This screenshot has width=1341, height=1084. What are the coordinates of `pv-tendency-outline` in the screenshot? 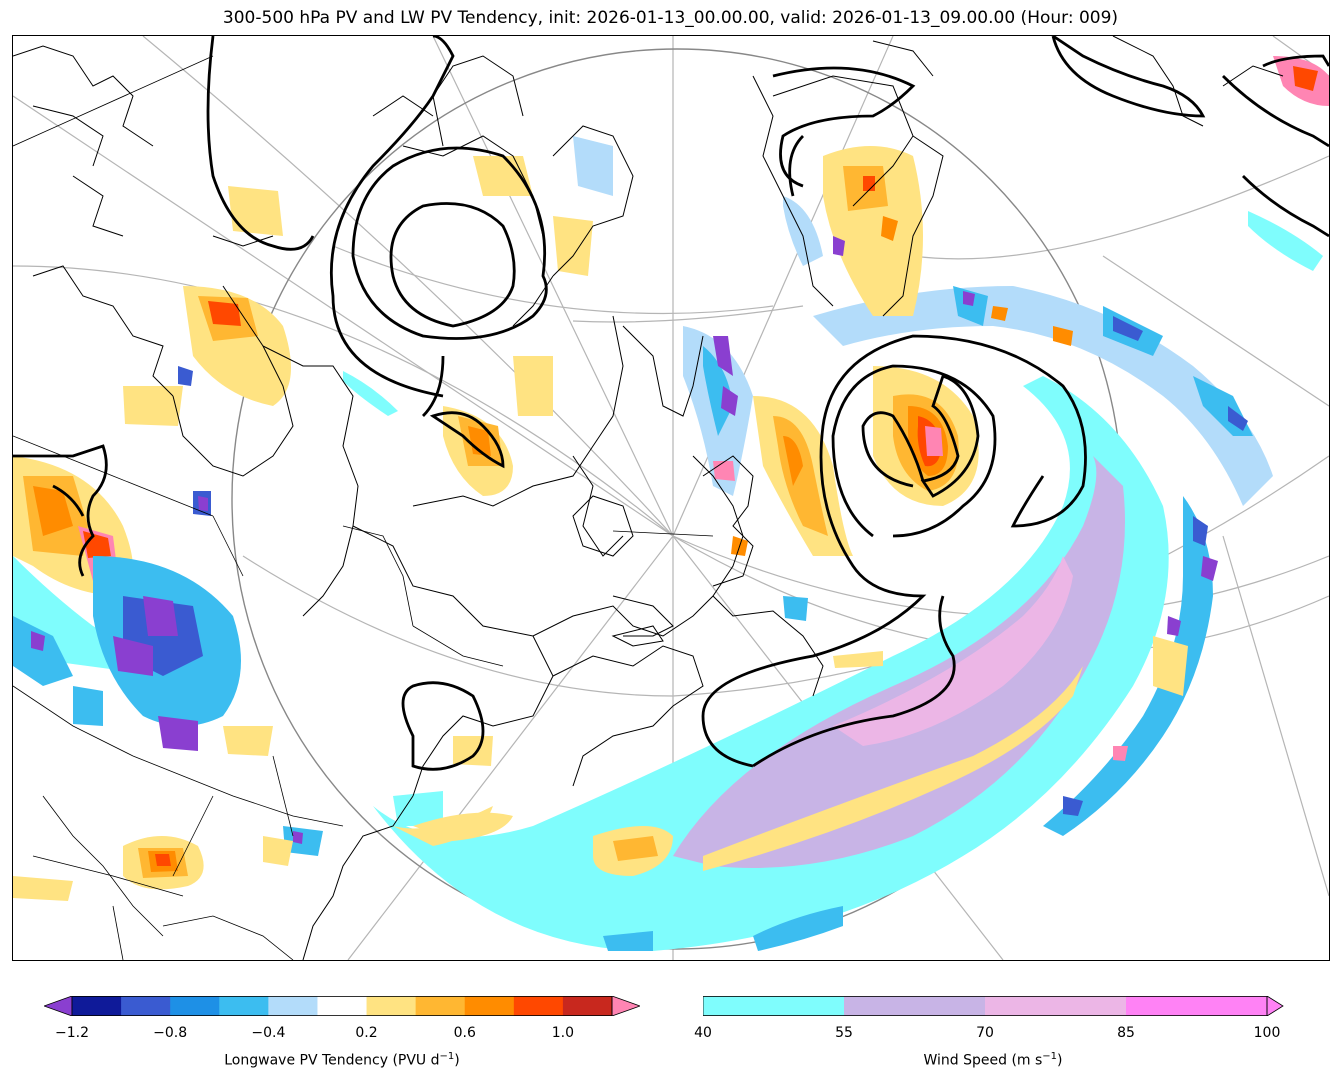 It's located at (342, 1006).